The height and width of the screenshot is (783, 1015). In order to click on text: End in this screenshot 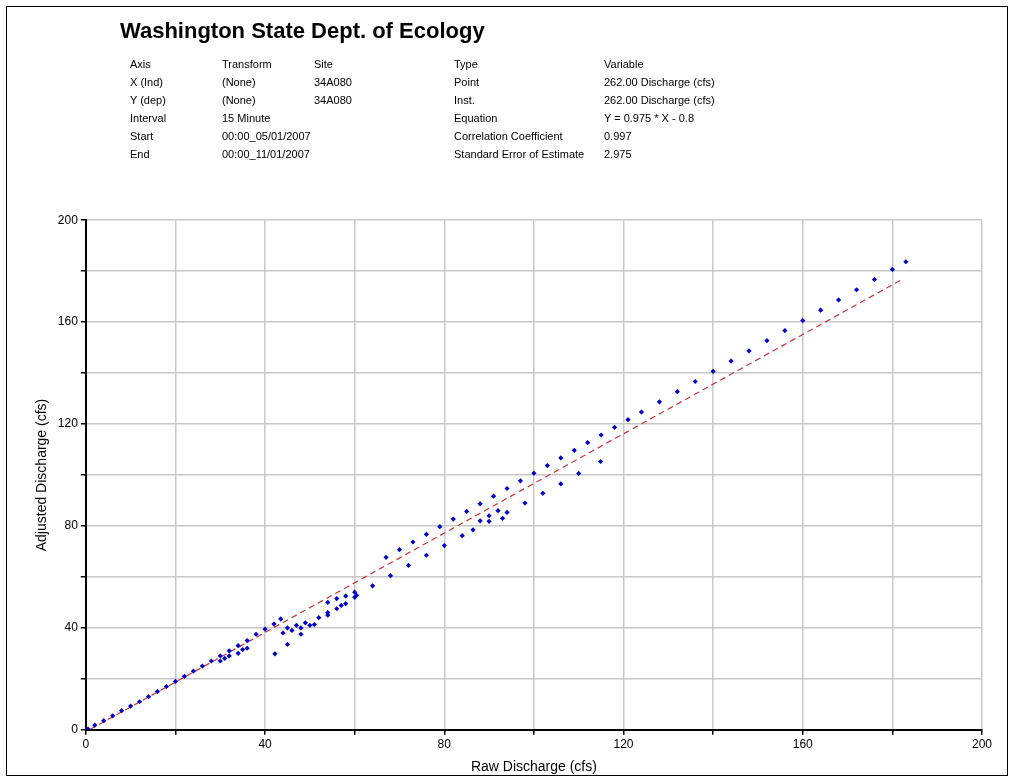, I will do `click(140, 154)`.